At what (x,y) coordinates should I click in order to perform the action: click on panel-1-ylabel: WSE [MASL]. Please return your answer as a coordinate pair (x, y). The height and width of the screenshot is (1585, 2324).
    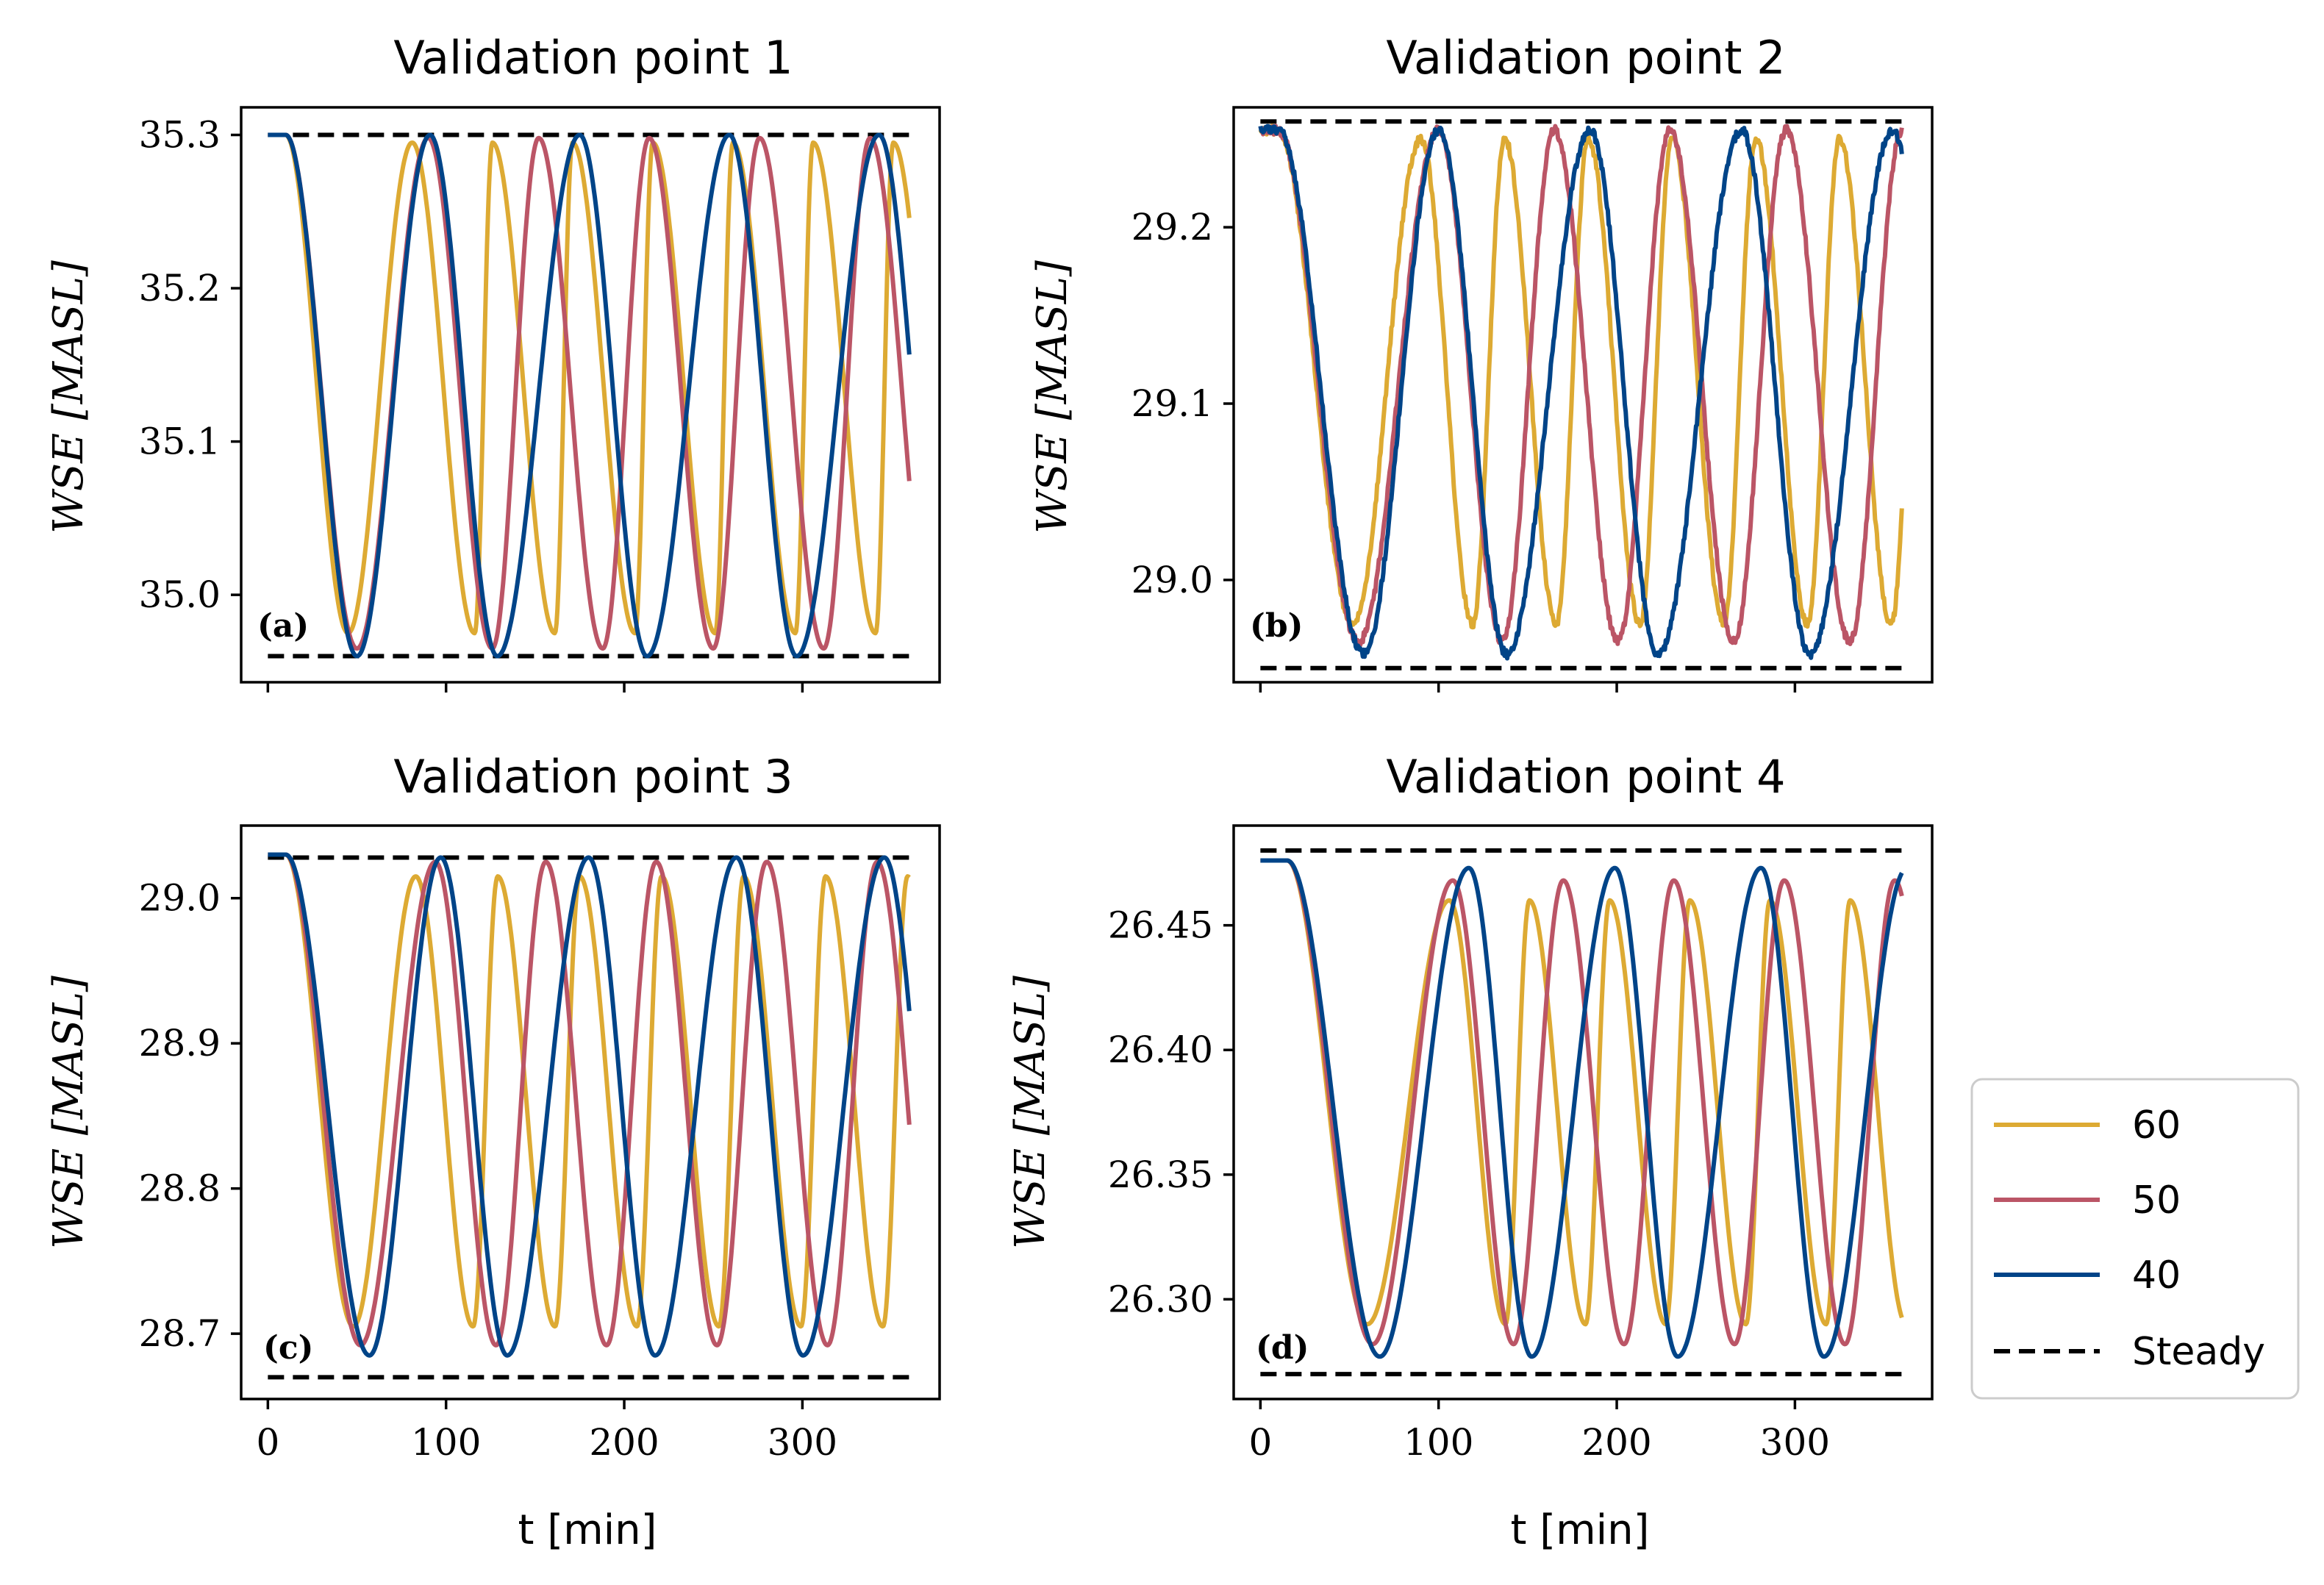
    Looking at the image, I should click on (69, 397).